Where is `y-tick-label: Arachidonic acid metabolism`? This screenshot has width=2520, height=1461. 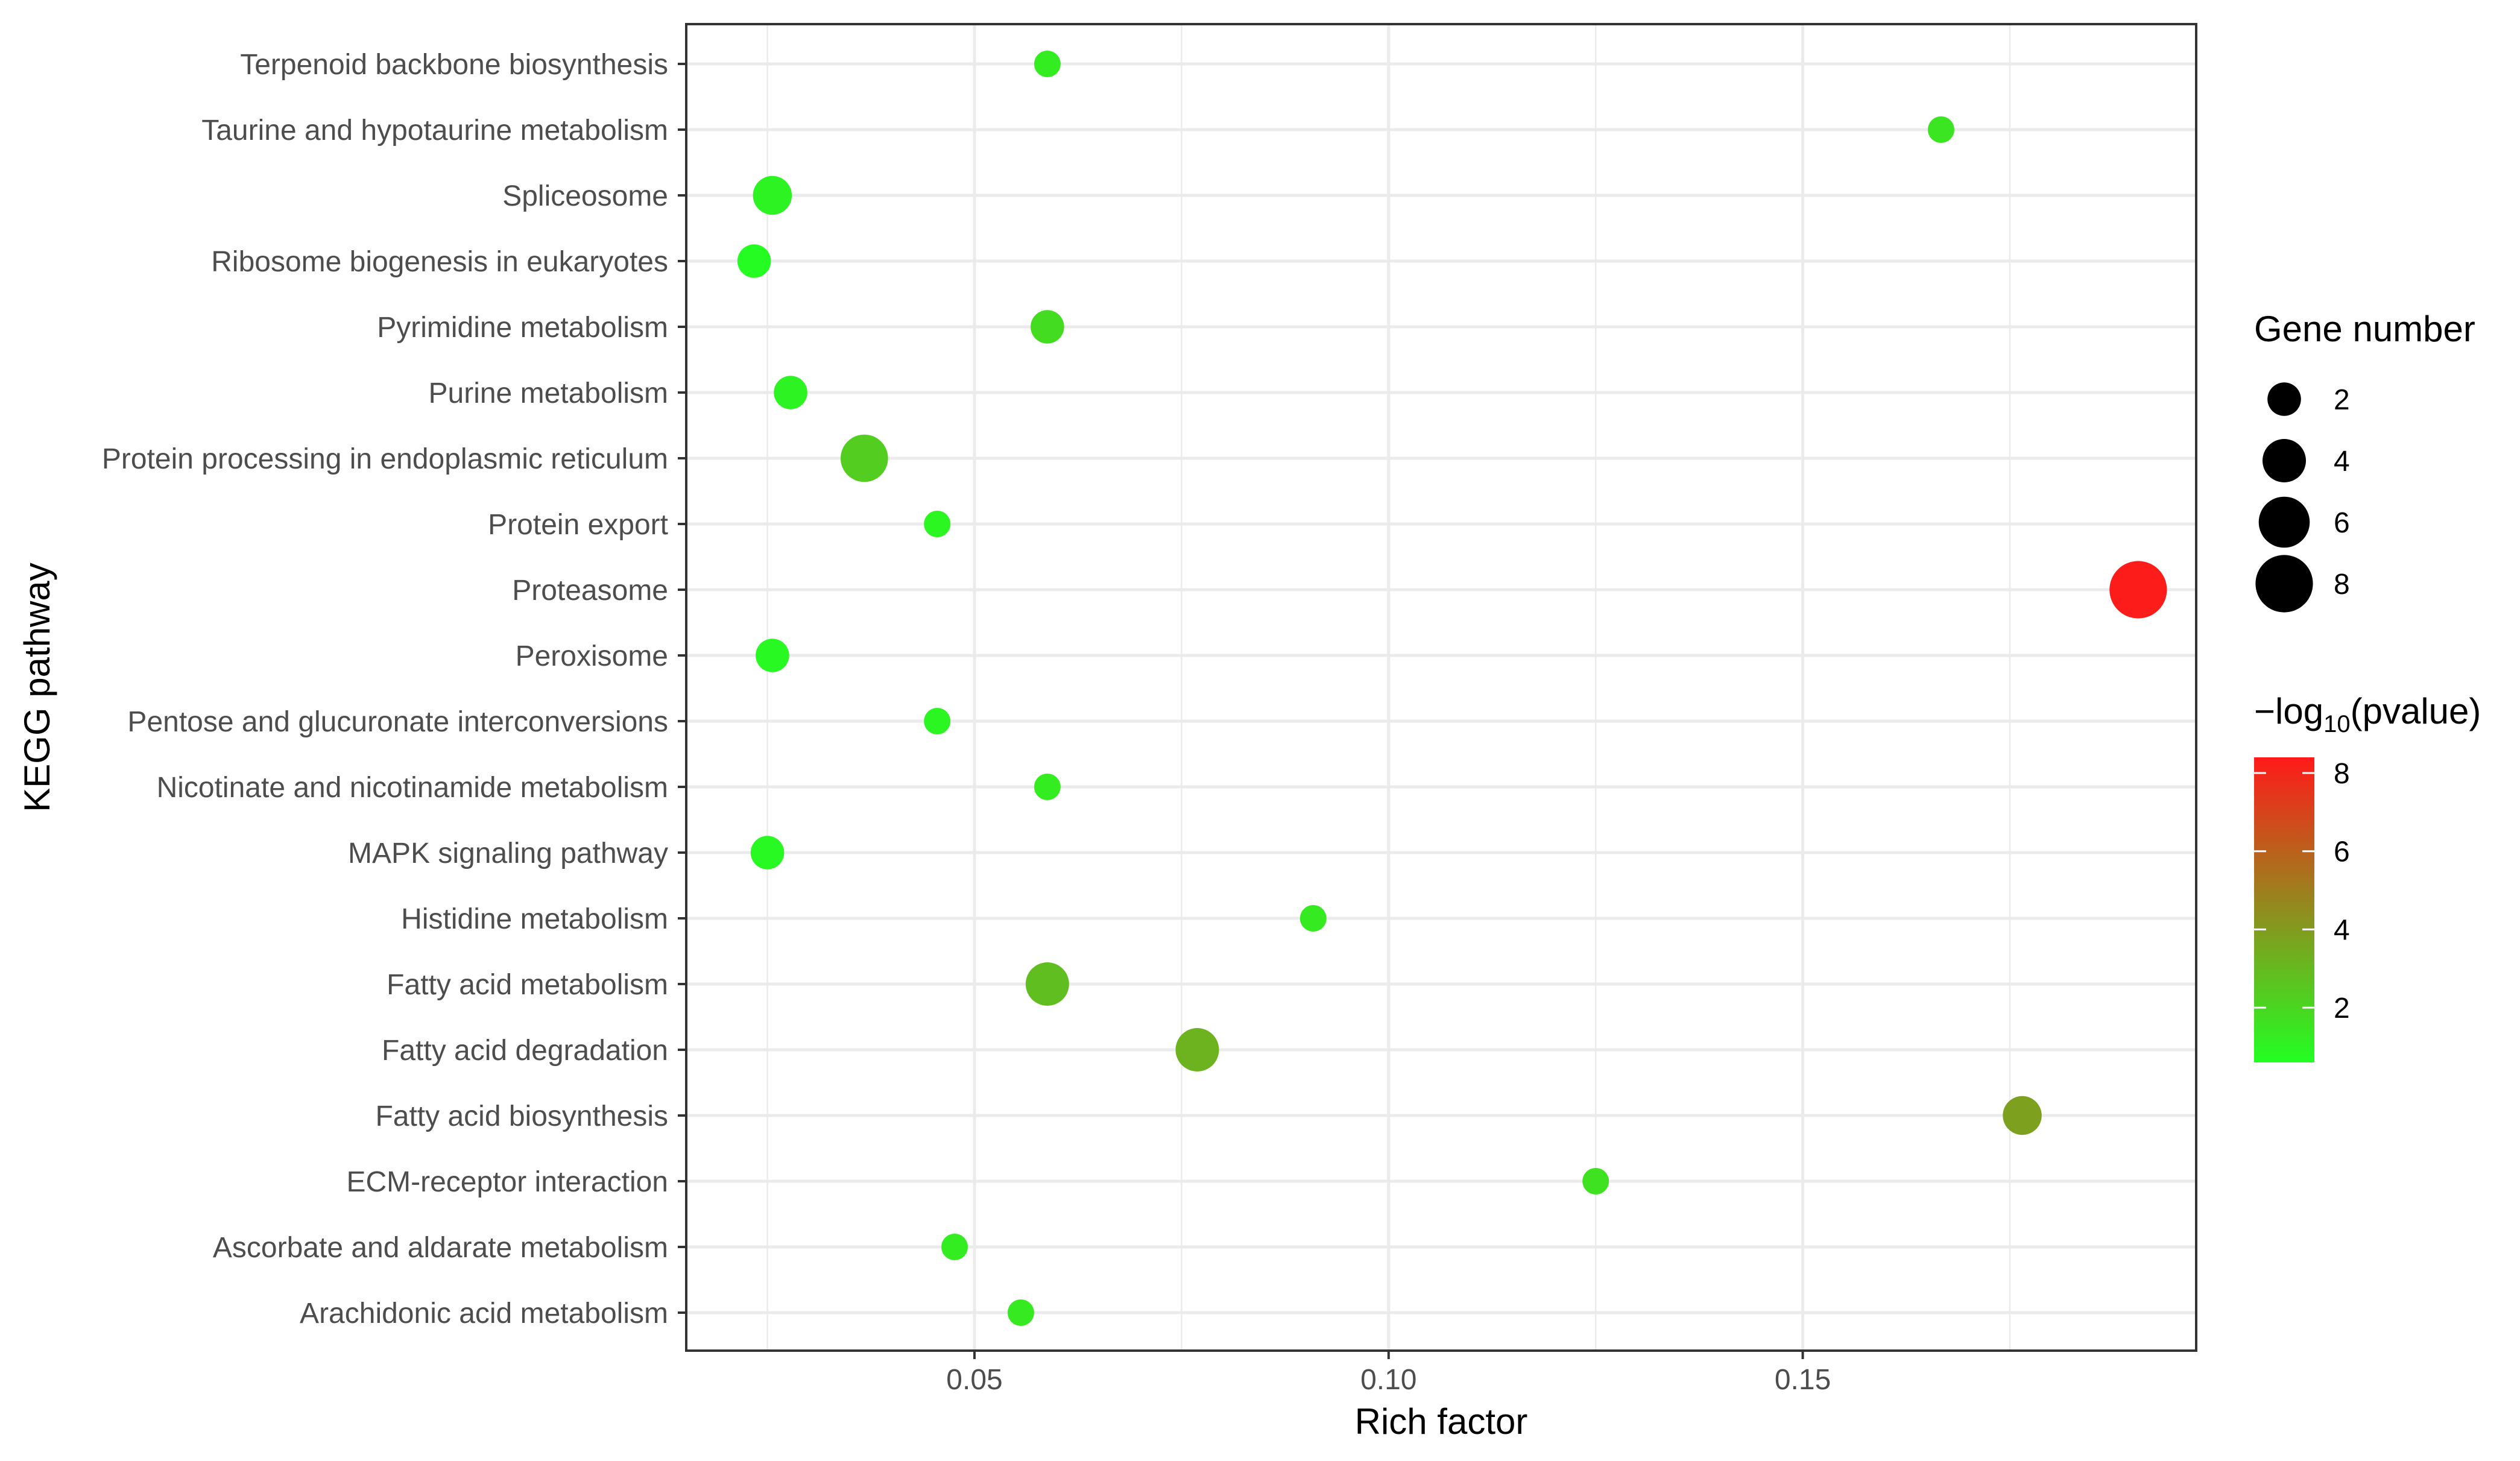 y-tick-label: Arachidonic acid metabolism is located at coordinates (484, 1314).